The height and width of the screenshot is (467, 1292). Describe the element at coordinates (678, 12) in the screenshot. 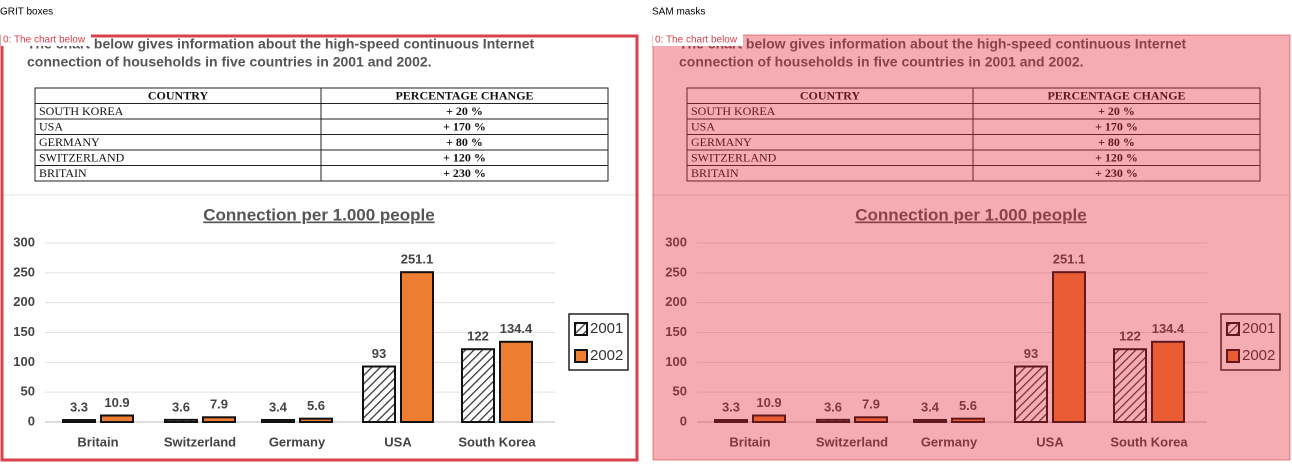

I see `panel-title: SAM masks` at that location.